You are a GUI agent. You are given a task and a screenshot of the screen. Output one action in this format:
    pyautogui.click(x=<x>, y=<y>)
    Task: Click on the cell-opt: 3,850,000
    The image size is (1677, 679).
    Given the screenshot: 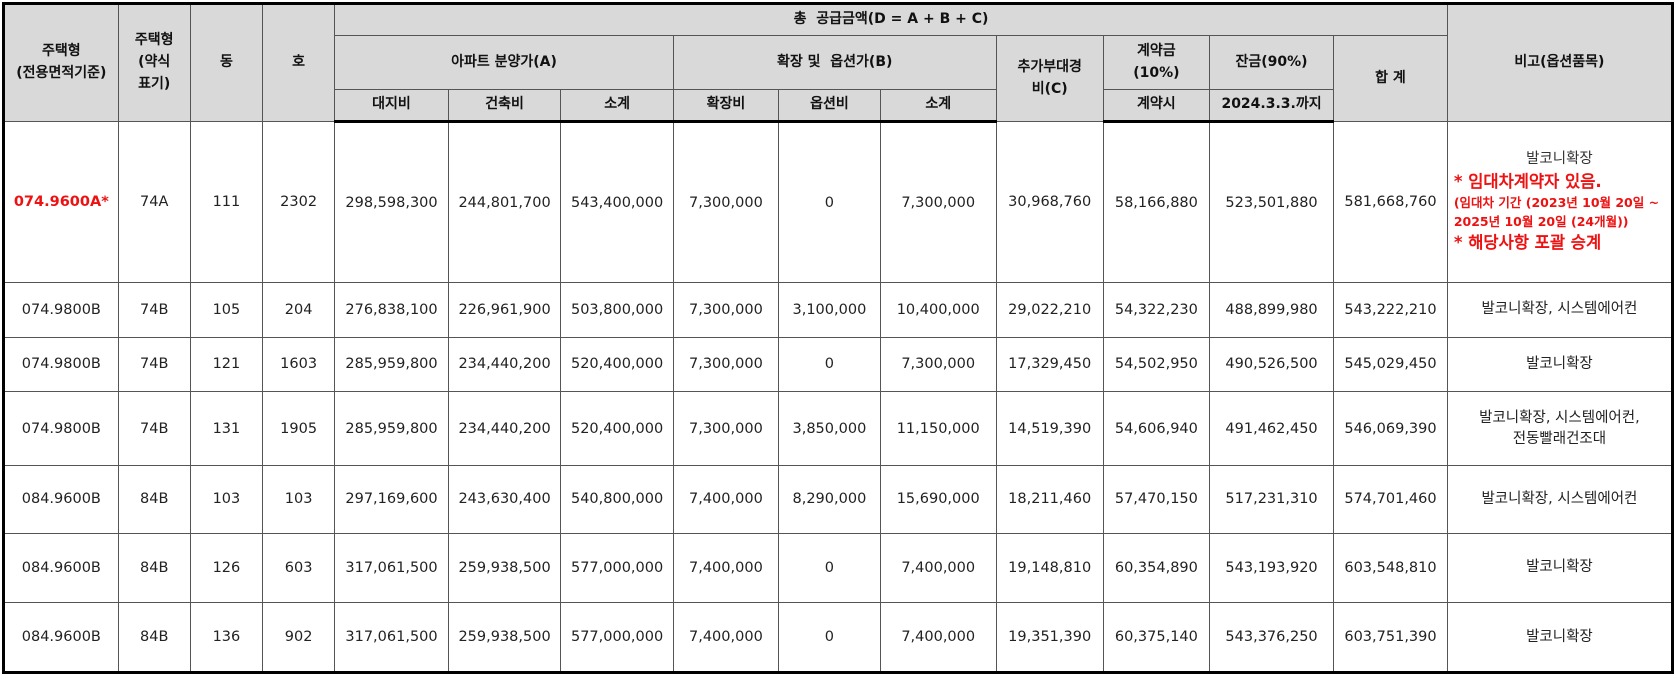 What is the action you would take?
    pyautogui.click(x=829, y=429)
    